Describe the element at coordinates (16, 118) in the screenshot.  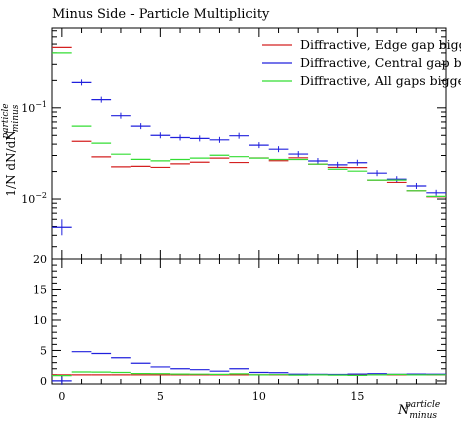
I see `y-axis-label-sub: minus` at that location.